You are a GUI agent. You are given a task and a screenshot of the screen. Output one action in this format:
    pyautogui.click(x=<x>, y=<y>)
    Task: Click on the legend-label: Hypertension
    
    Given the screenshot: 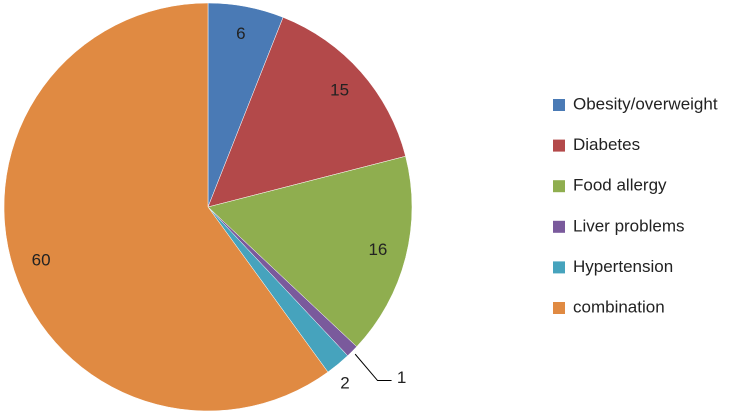 What is the action you would take?
    pyautogui.click(x=623, y=266)
    